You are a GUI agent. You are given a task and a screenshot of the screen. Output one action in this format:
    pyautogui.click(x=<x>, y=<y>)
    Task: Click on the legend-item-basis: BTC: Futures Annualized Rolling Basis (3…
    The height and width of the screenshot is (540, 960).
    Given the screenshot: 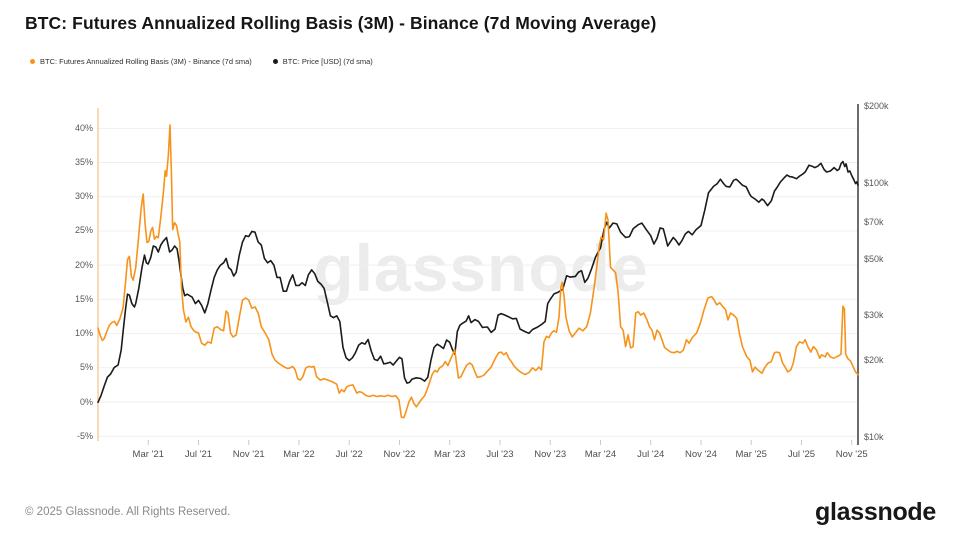 What is the action you would take?
    pyautogui.click(x=141, y=61)
    